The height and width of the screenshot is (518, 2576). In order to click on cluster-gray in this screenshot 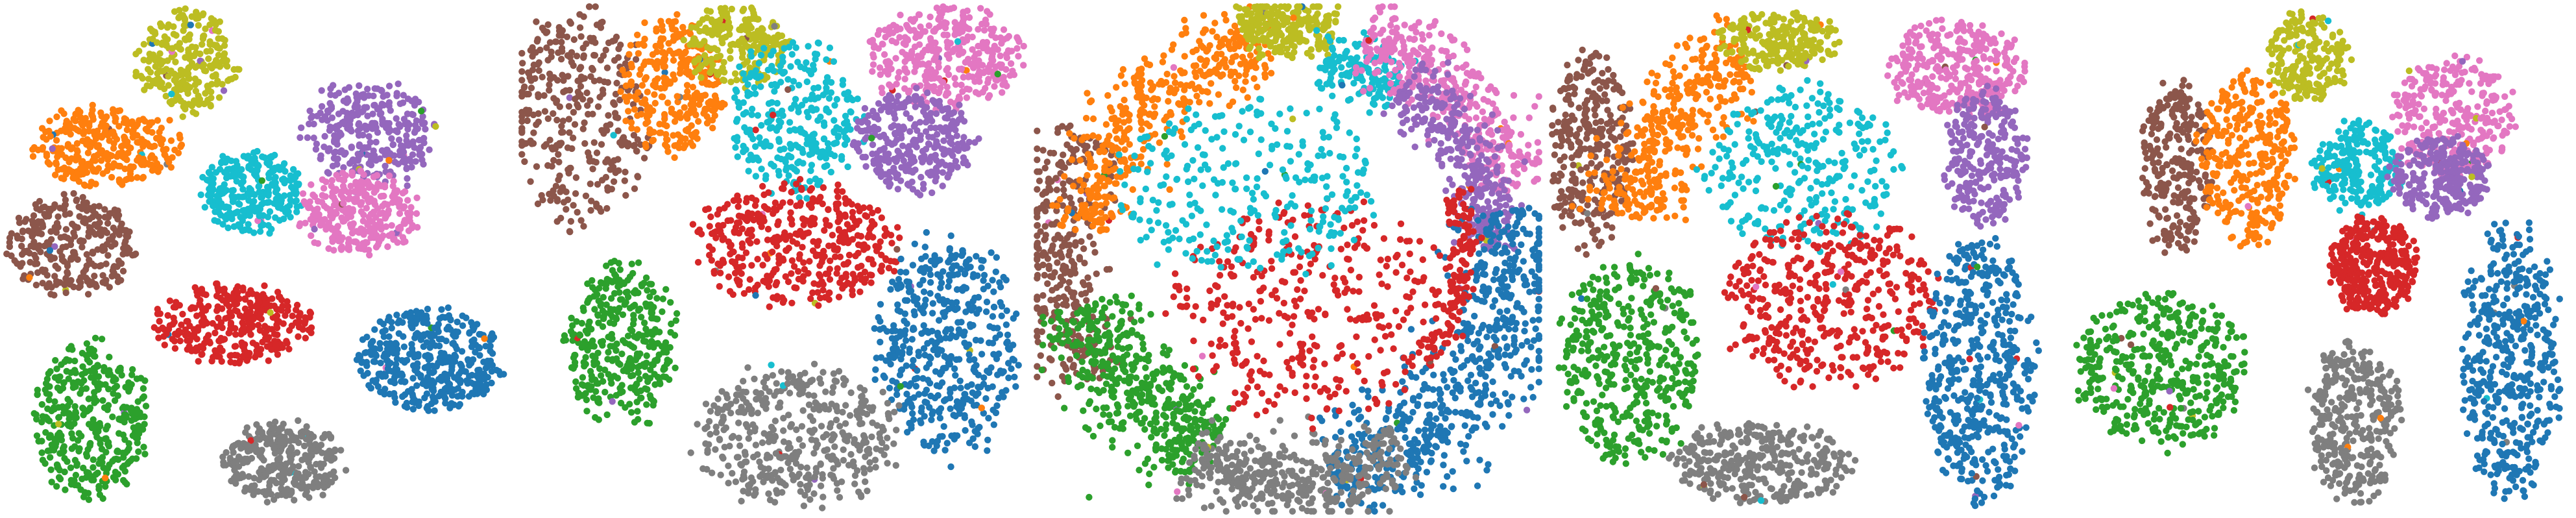, I will do `click(284, 461)`.